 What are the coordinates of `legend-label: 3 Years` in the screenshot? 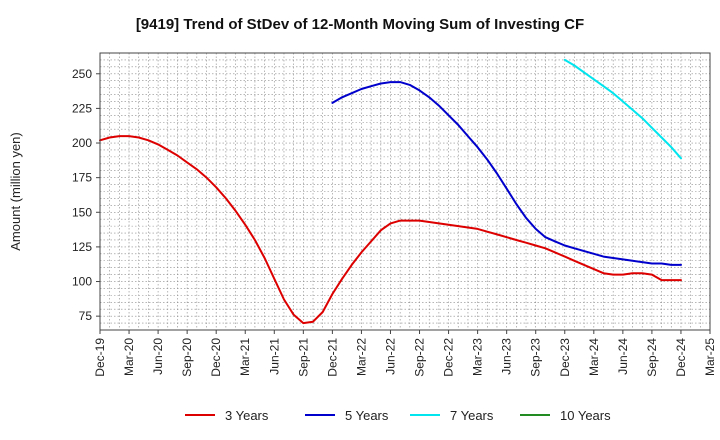 It's located at (247, 415).